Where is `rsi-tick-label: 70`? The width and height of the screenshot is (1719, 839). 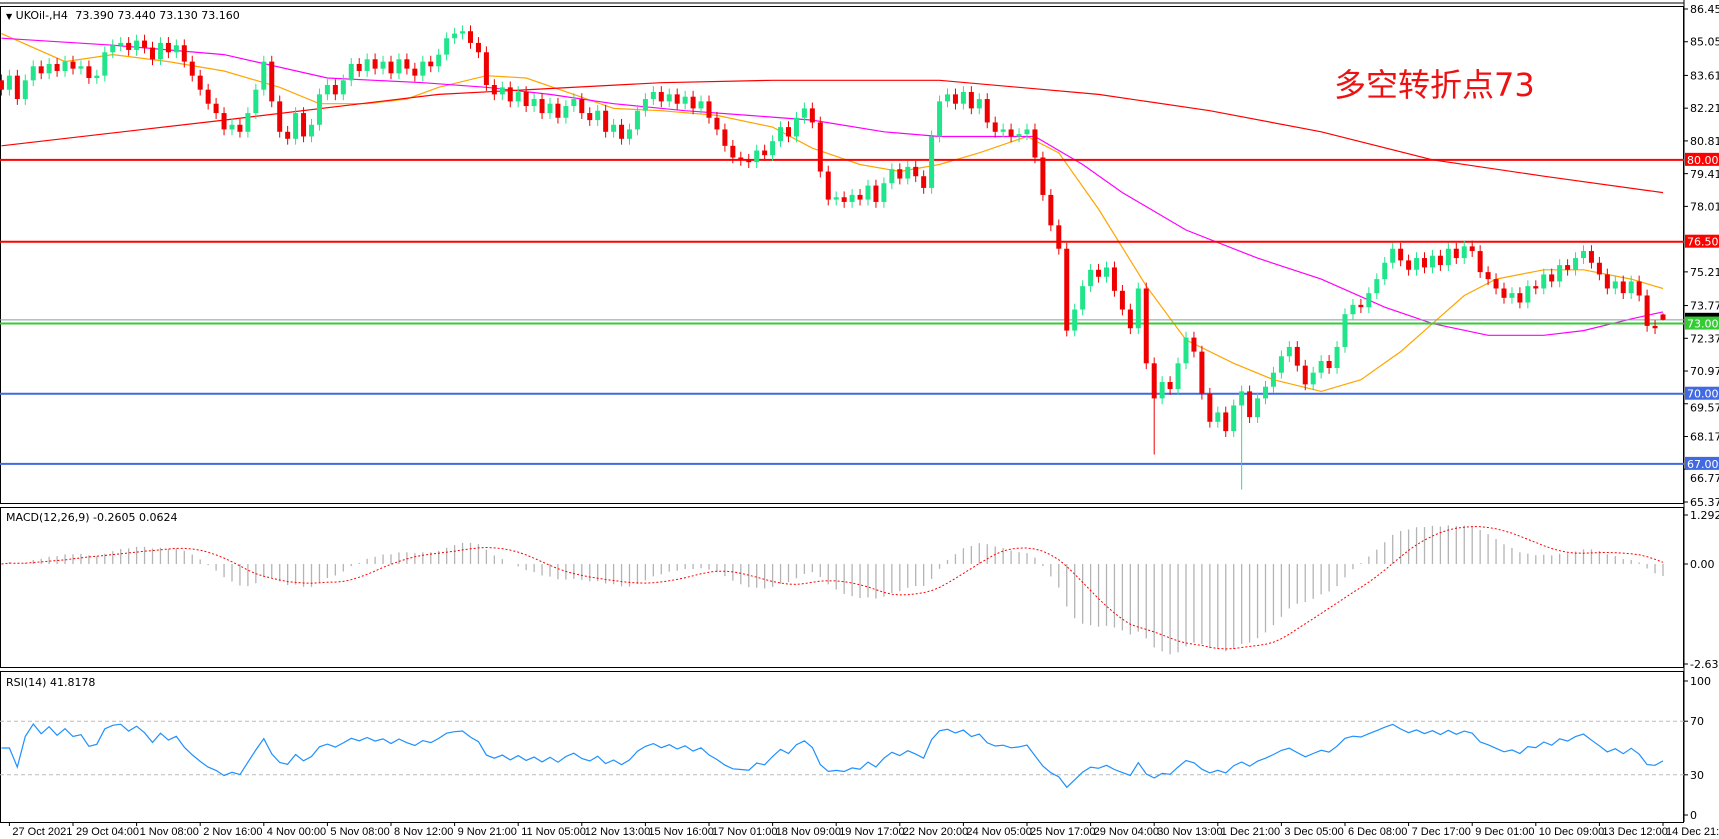 rsi-tick-label: 70 is located at coordinates (1697, 721).